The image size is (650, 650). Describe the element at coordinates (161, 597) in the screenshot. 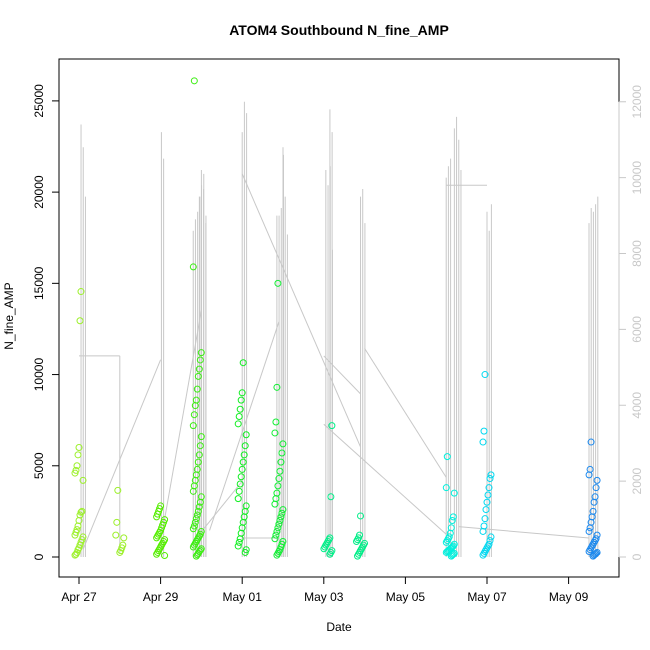

I see `x-tick-label: Apr 29` at that location.